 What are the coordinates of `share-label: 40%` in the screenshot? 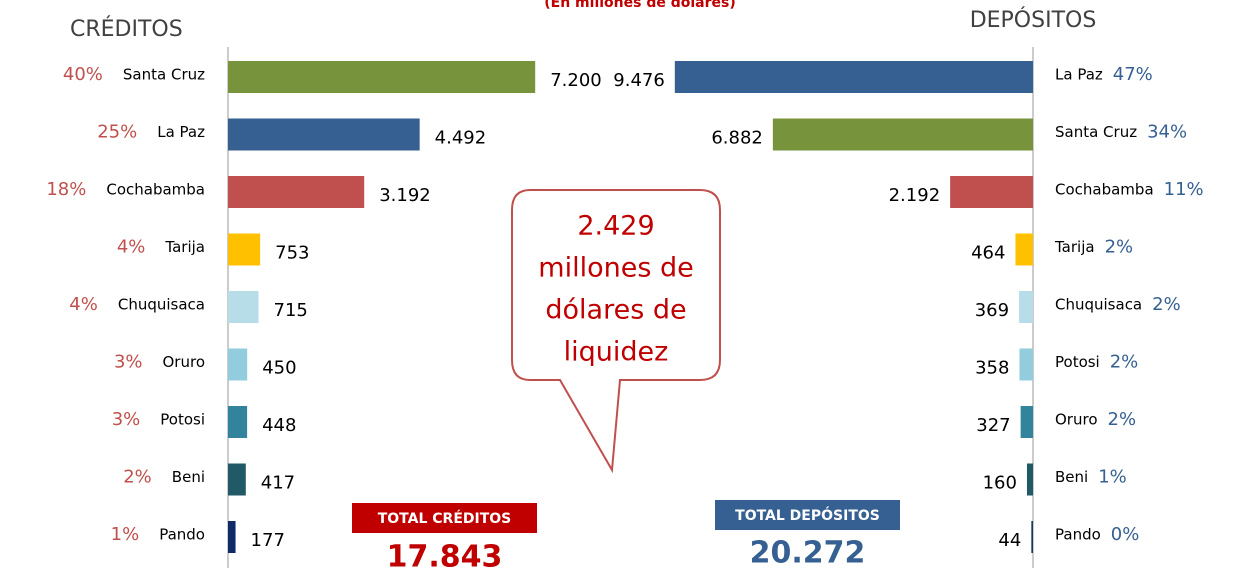 It's located at (83, 74).